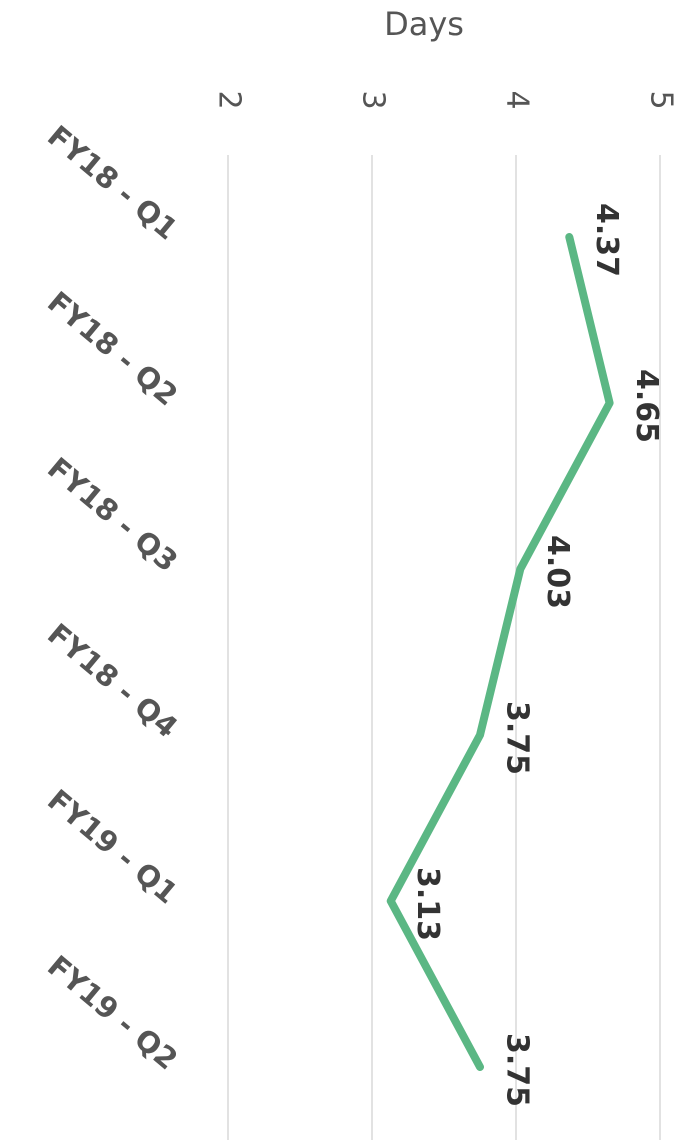 This screenshot has height=1143, width=685. What do you see at coordinates (112, 1013) in the screenshot?
I see `x-tick-label: FY19 - Q2` at bounding box center [112, 1013].